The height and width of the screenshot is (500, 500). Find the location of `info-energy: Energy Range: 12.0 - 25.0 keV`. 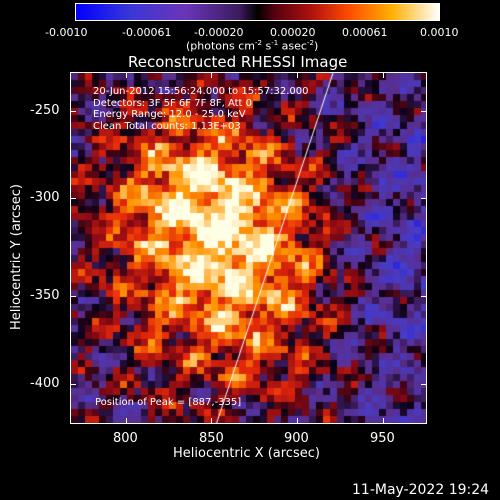

info-energy: Energy Range: 12.0 - 25.0 keV is located at coordinates (169, 114).